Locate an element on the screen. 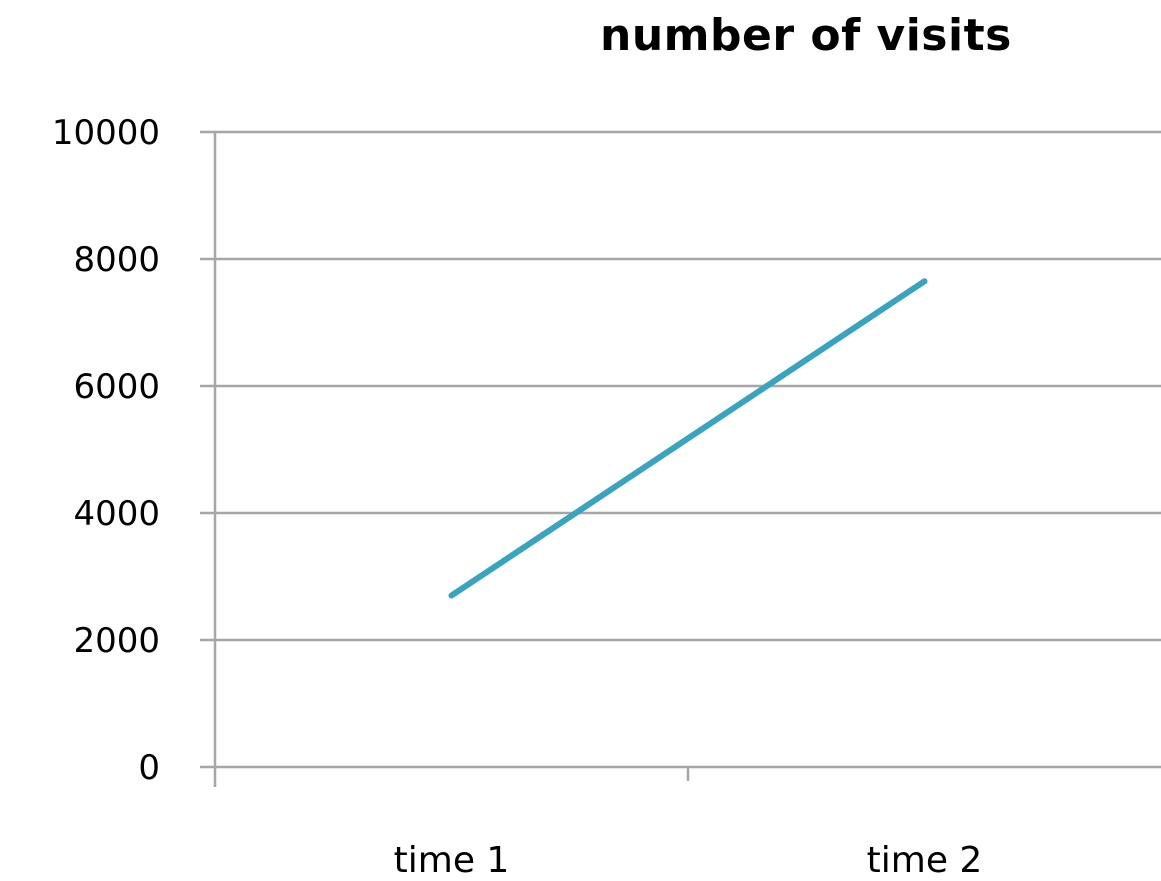 Image resolution: width=1161 pixels, height=881 pixels. y-tick-label: 8000 is located at coordinates (116, 260).